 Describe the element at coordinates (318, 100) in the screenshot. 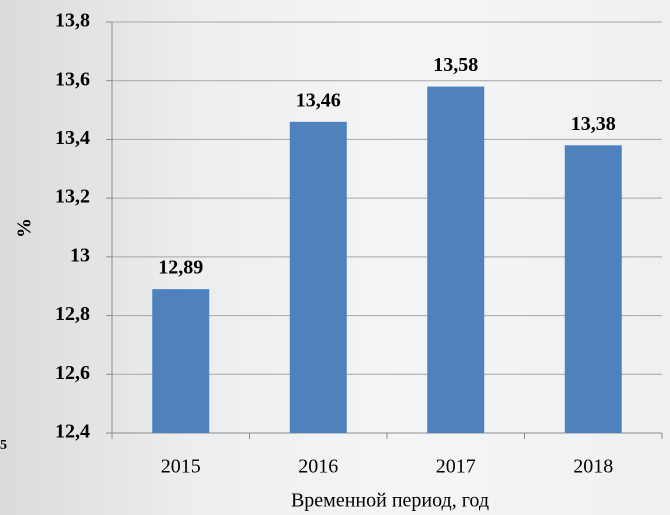

I see `value-label: 13,46` at that location.